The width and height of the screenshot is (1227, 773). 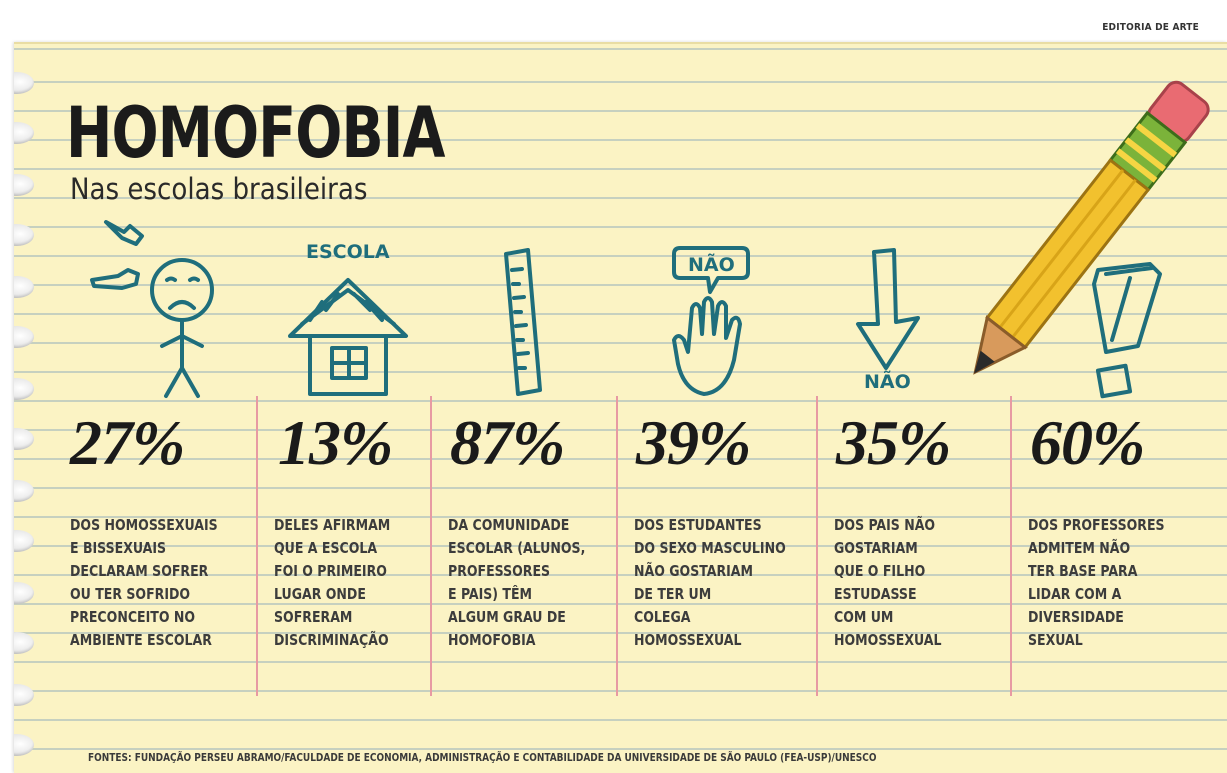 What do you see at coordinates (219, 189) in the screenshot?
I see `page-subtitle: Nas escolas brasileiras` at bounding box center [219, 189].